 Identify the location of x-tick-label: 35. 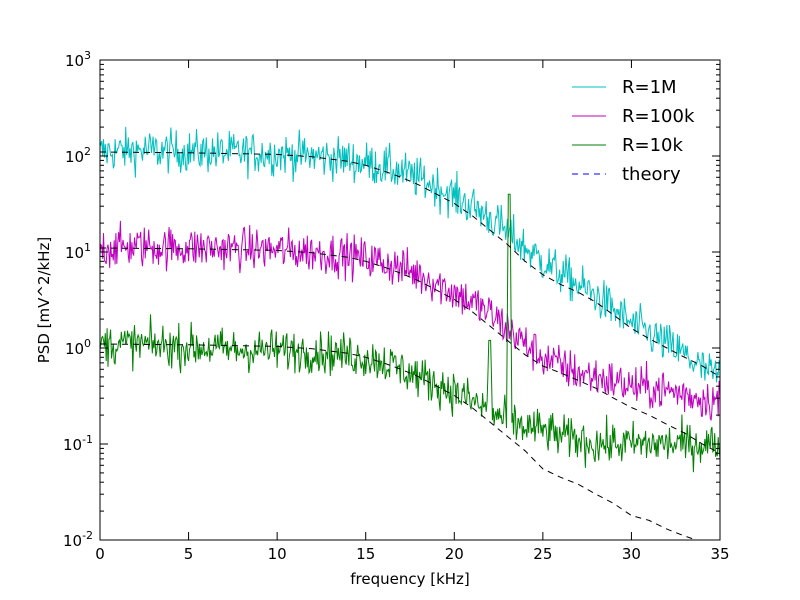
(719, 554).